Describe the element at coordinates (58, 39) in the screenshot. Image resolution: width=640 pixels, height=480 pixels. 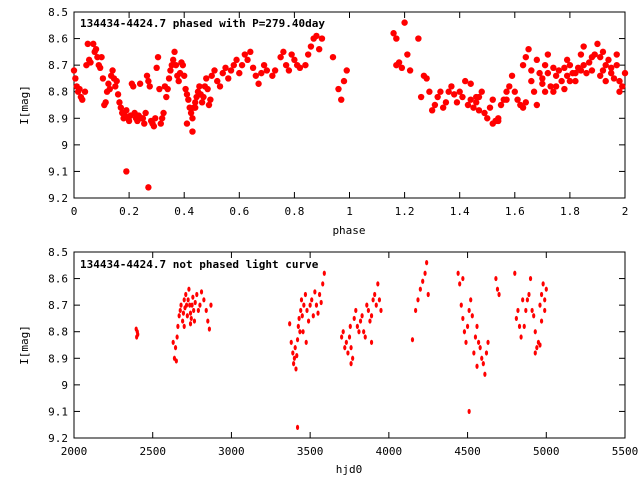
I see `y-tick-label: 8.6` at that location.